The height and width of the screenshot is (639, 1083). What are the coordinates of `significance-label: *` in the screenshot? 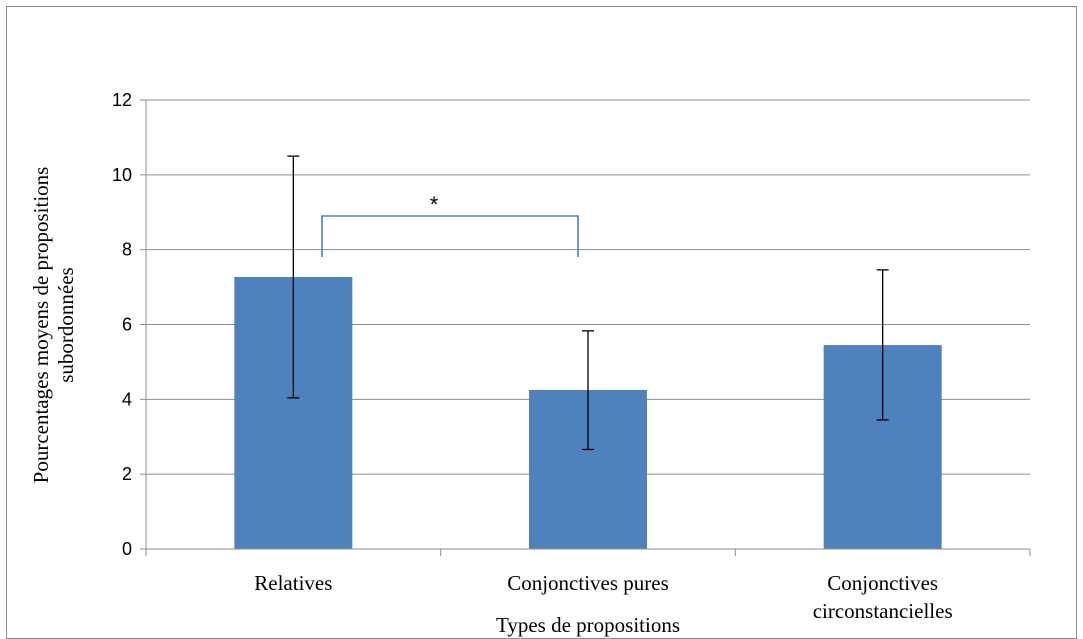 It's located at (434, 204).